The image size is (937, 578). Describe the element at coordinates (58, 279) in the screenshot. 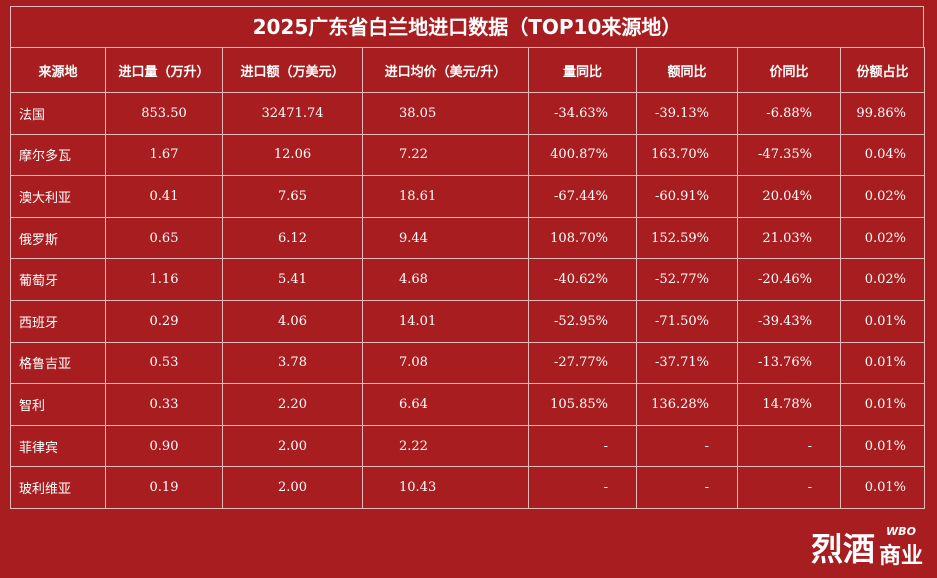

I see `table-cell: 葡萄牙` at that location.